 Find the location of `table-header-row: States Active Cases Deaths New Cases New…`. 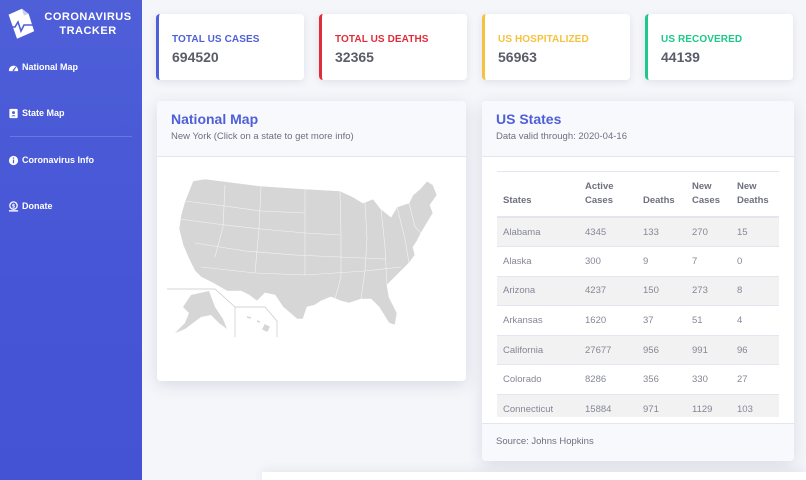

table-header-row: States Active Cases Deaths New Cases New… is located at coordinates (638, 194).